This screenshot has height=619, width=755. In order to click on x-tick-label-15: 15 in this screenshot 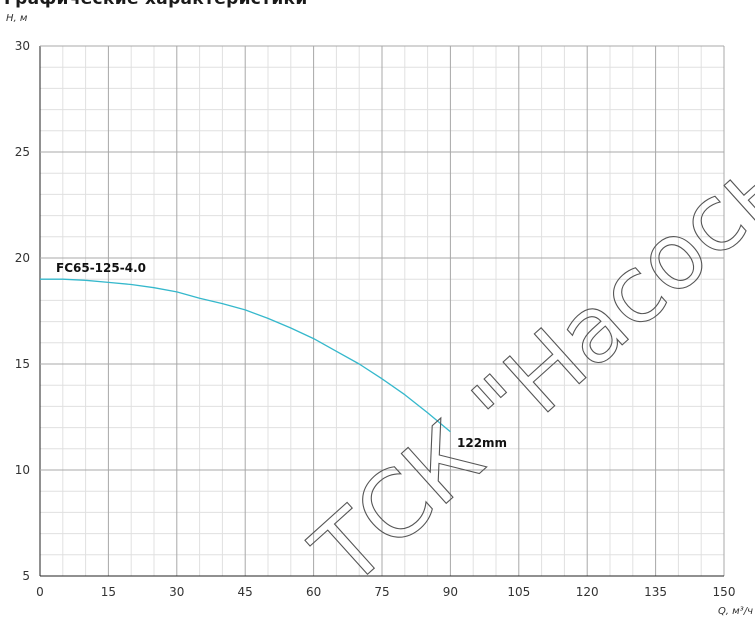, I will do `click(108, 592)`.